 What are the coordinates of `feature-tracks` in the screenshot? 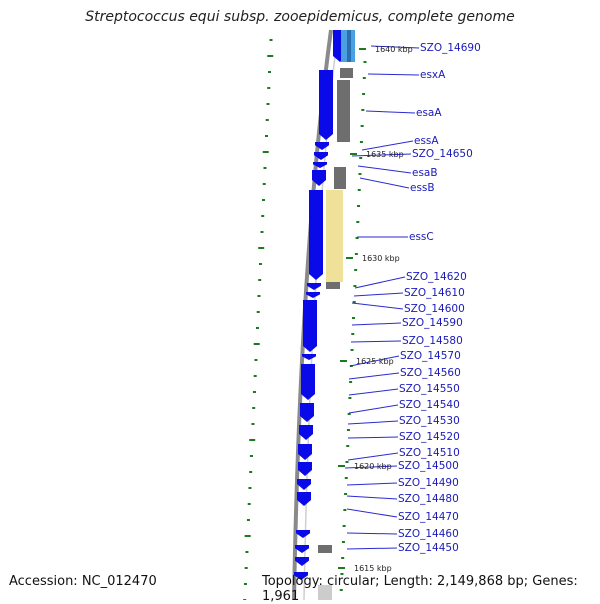 It's located at (323, 314).